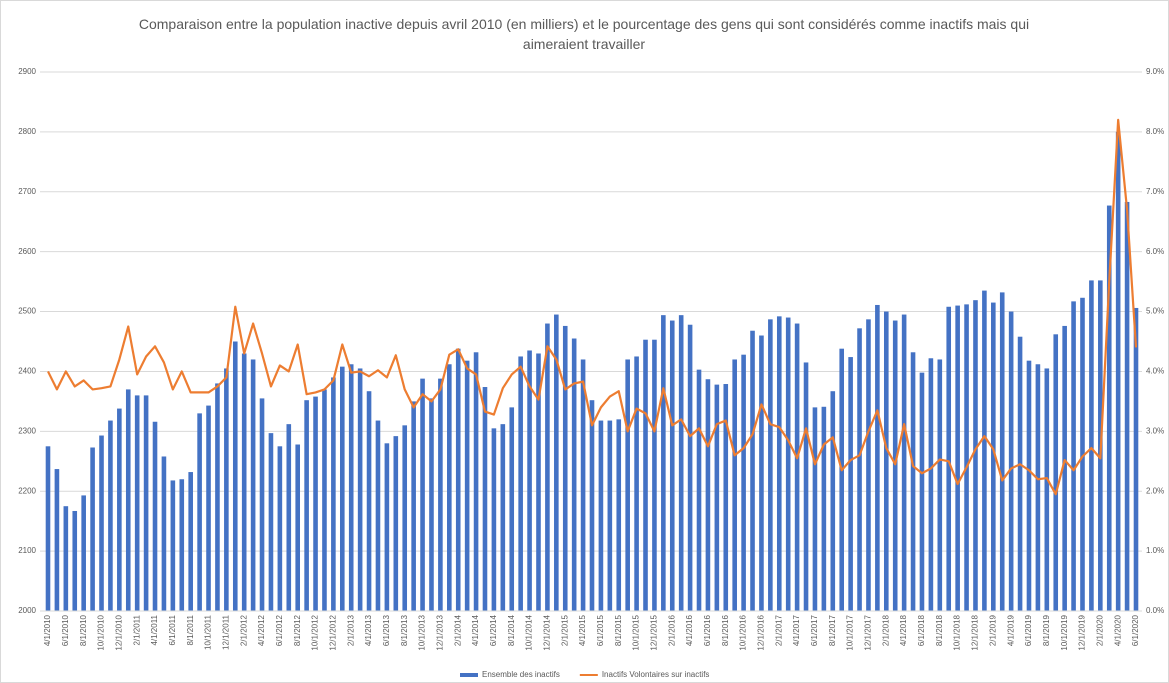 The width and height of the screenshot is (1169, 683). What do you see at coordinates (1155, 131) in the screenshot?
I see `y2-tick-label: 8.0%` at bounding box center [1155, 131].